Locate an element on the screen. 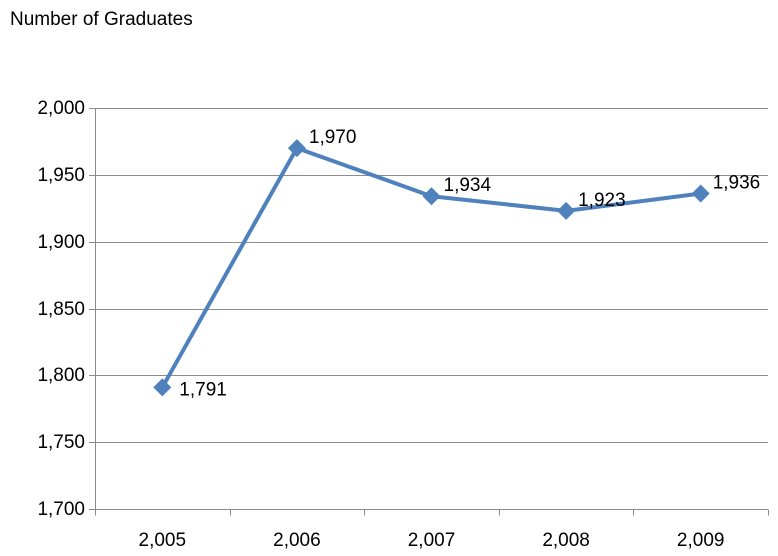 The height and width of the screenshot is (556, 778). y-tick-label: 1,850 is located at coordinates (61, 309).